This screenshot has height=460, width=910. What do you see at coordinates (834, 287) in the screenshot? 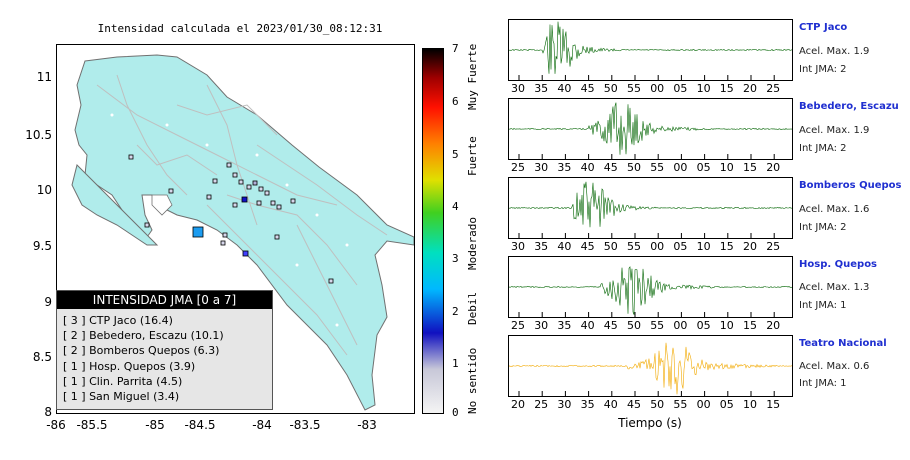
I see `station-max-acceleration: Acel. Max. 1.3` at bounding box center [834, 287].